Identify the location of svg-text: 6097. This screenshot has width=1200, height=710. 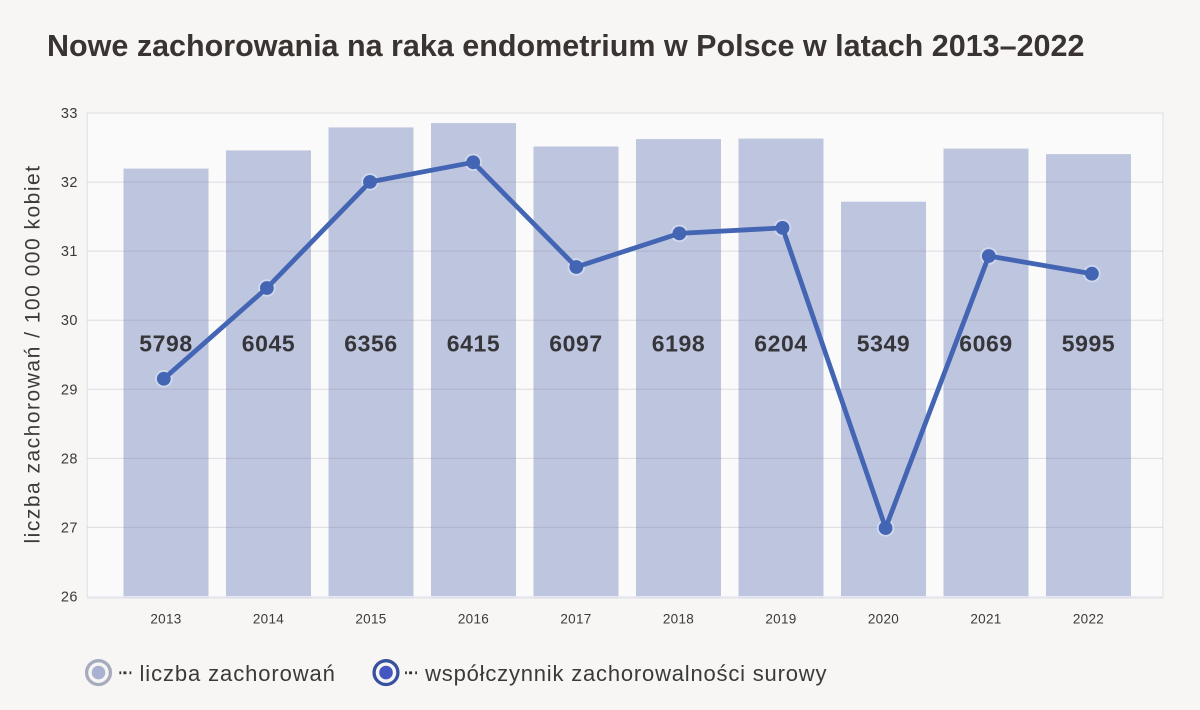
(576, 344).